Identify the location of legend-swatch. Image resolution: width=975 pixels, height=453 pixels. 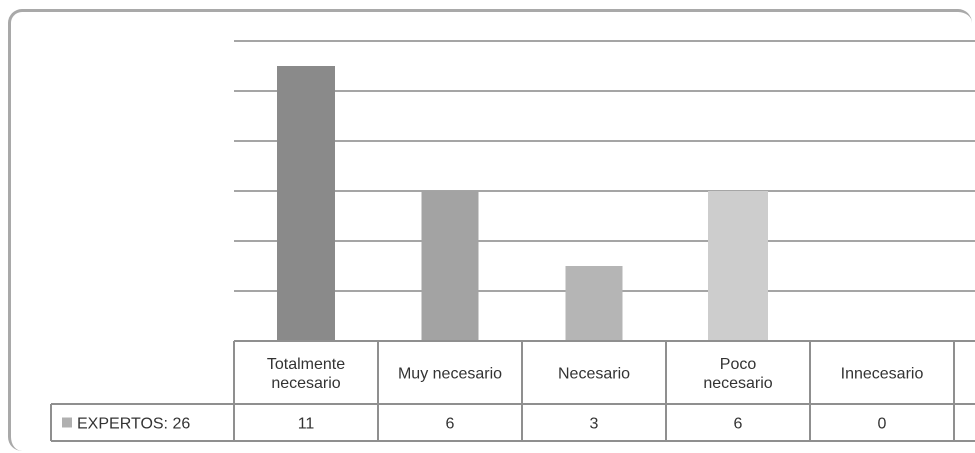
(67, 422).